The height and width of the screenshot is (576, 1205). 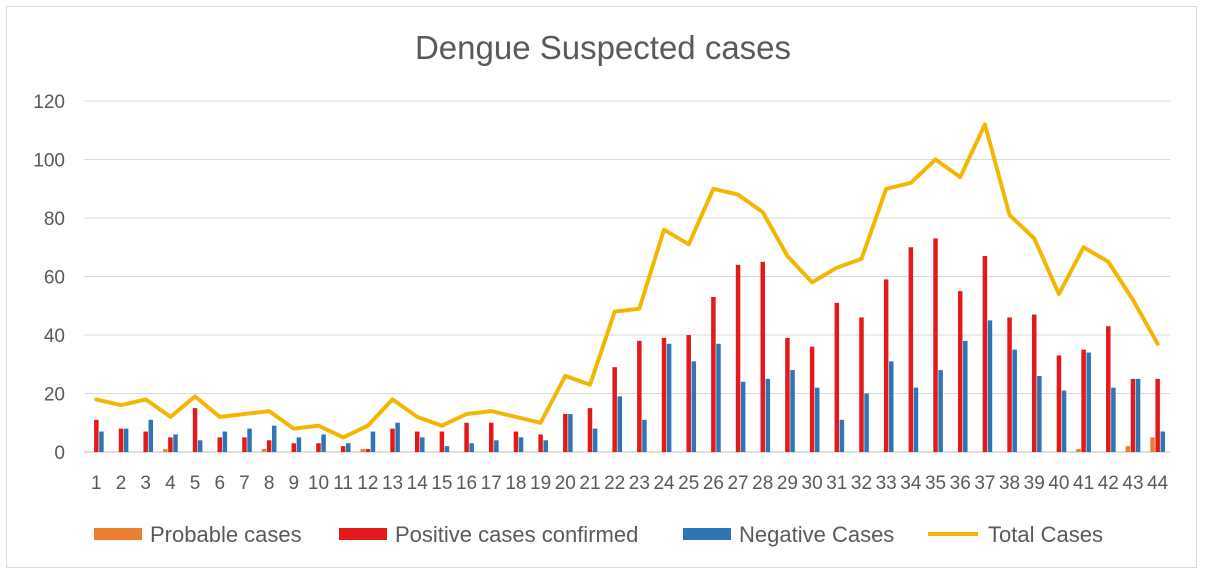 What do you see at coordinates (1045, 534) in the screenshot?
I see `legend-label: Total Cases` at bounding box center [1045, 534].